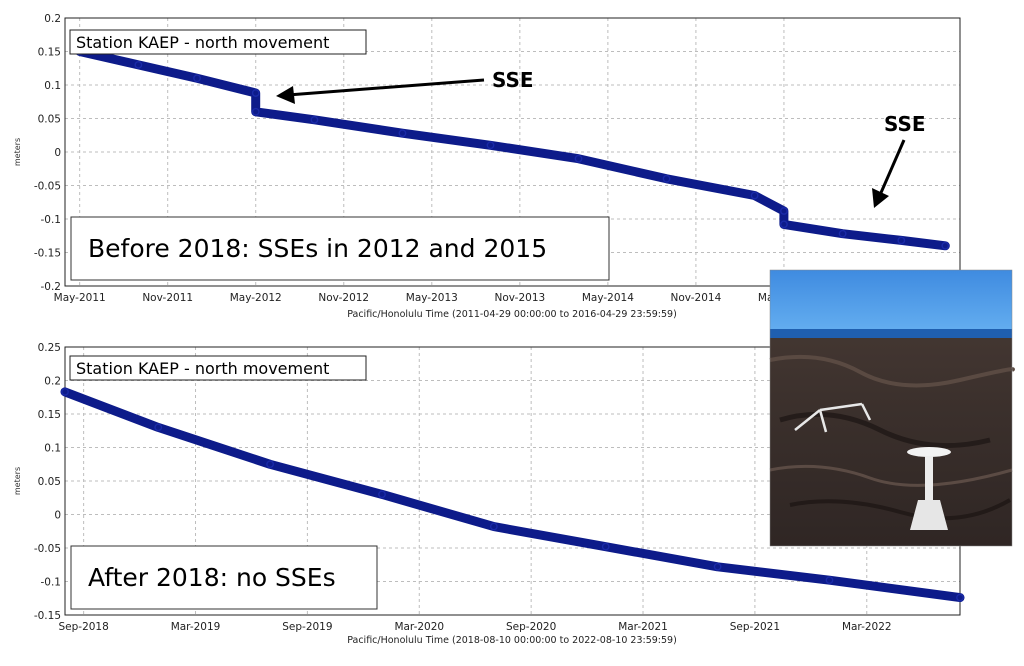 The width and height of the screenshot is (1024, 666). Describe the element at coordinates (891, 301) in the screenshot. I see `sky` at that location.